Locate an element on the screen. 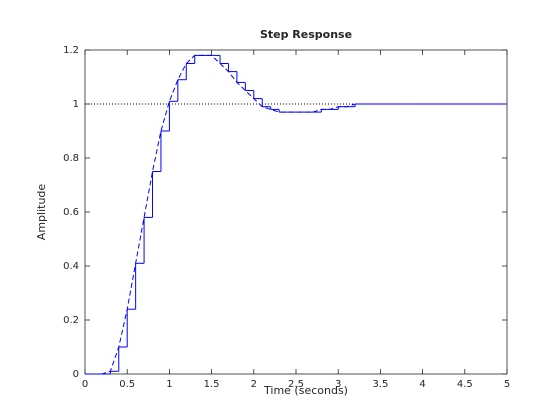 The image size is (560, 420). x-tick-label: 4 is located at coordinates (422, 384).